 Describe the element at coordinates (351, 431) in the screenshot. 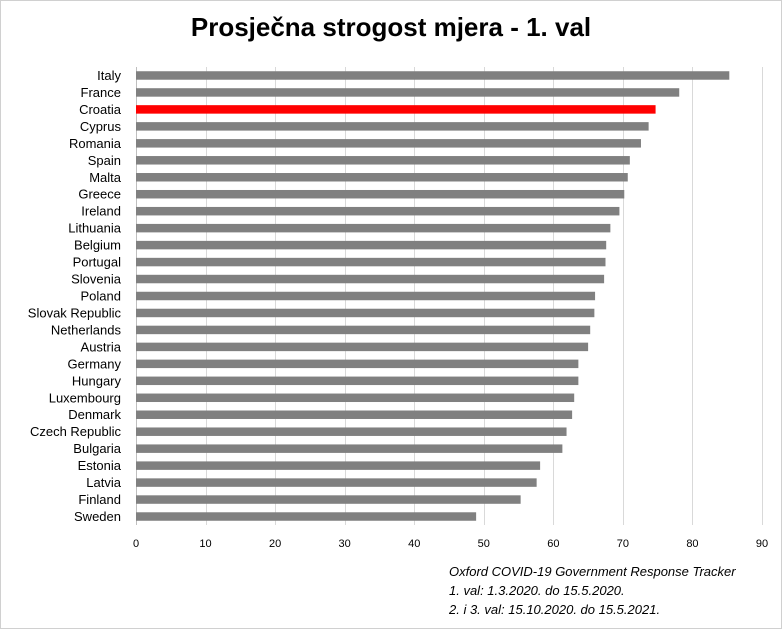

I see `bar-czech-republic` at that location.